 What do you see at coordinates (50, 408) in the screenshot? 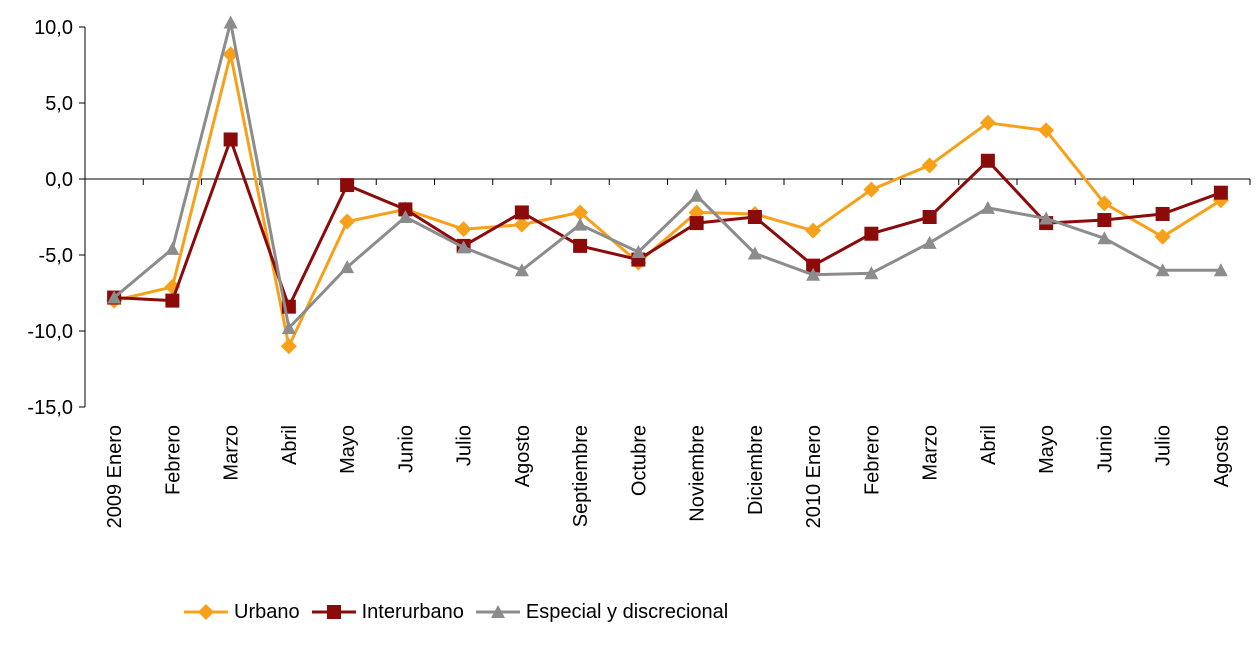
I see `y-tick-label: -15,0` at bounding box center [50, 408].